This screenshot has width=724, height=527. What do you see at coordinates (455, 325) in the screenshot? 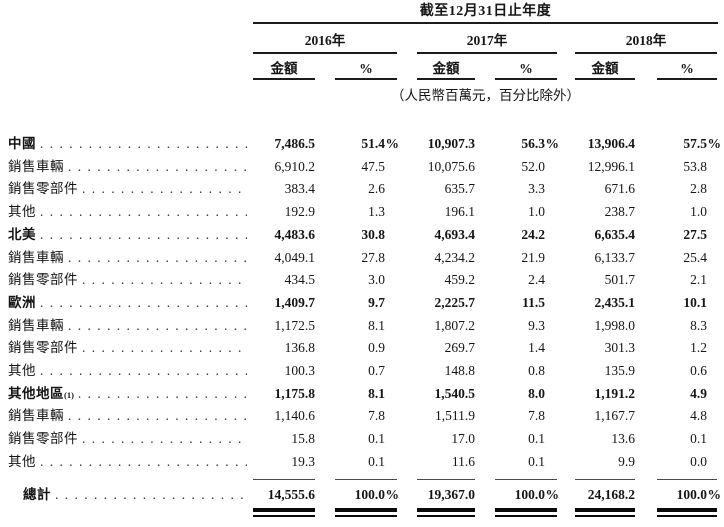
I see `cell-text: 1,807.2` at bounding box center [455, 325].